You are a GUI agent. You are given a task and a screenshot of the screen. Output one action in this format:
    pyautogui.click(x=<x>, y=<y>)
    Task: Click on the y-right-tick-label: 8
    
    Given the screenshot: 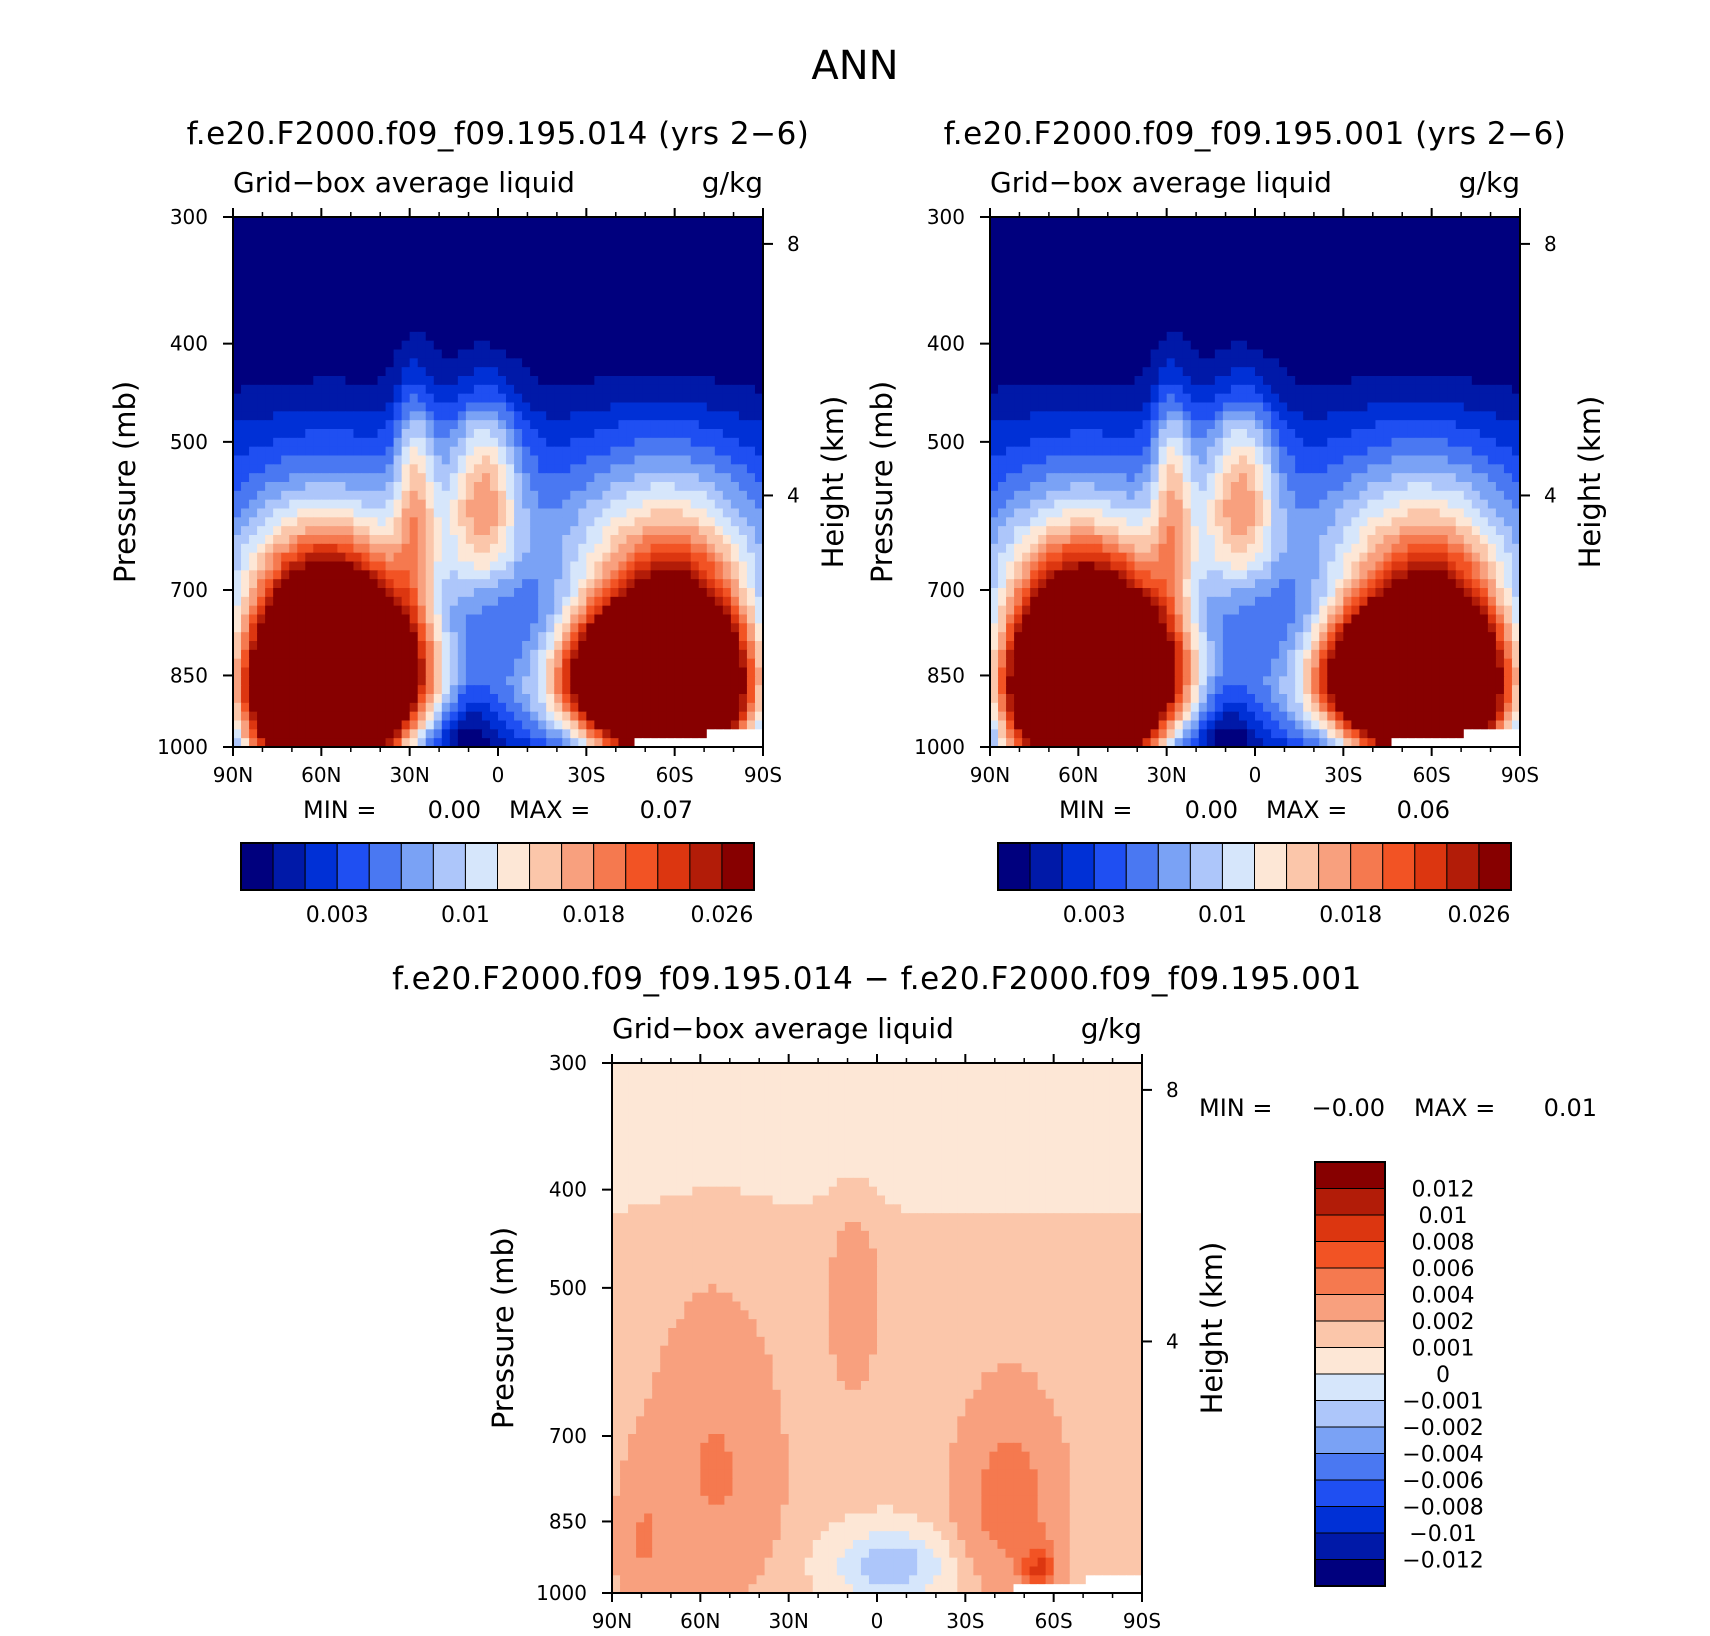 What is the action you would take?
    pyautogui.click(x=793, y=244)
    